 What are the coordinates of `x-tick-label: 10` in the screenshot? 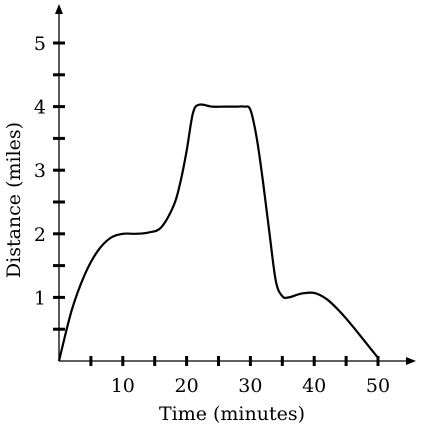 It's located at (123, 386).